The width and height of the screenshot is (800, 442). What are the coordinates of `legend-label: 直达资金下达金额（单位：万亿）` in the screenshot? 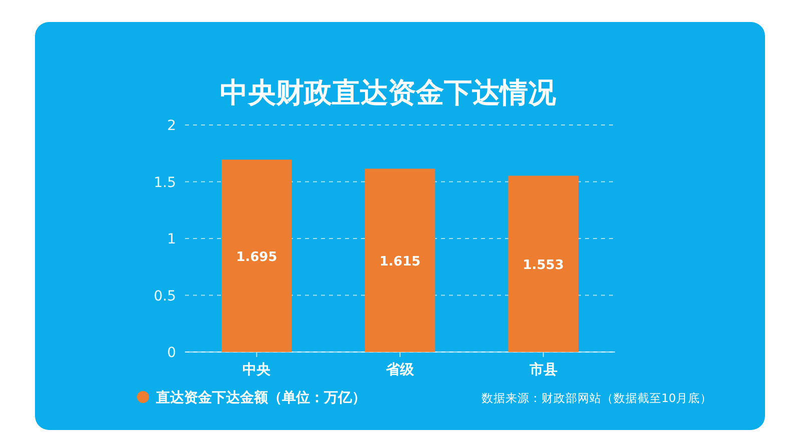 It's located at (261, 398).